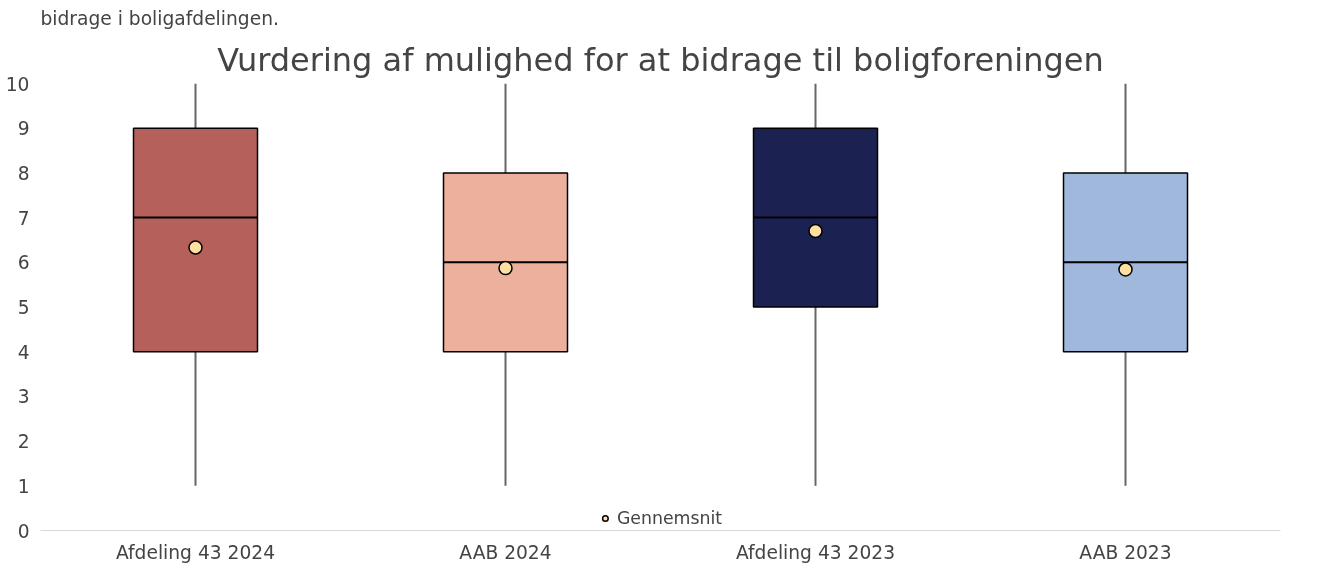 Image resolution: width=1320 pixels, height=572 pixels. I want to click on x-tick-label: AAB 2023, so click(1125, 552).